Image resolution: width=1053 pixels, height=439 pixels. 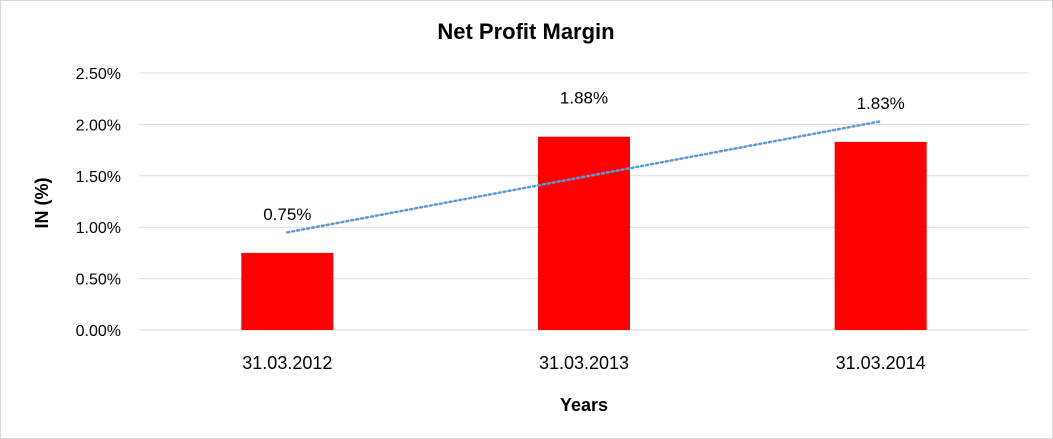 I want to click on data-label: 1.88%, so click(x=584, y=98).